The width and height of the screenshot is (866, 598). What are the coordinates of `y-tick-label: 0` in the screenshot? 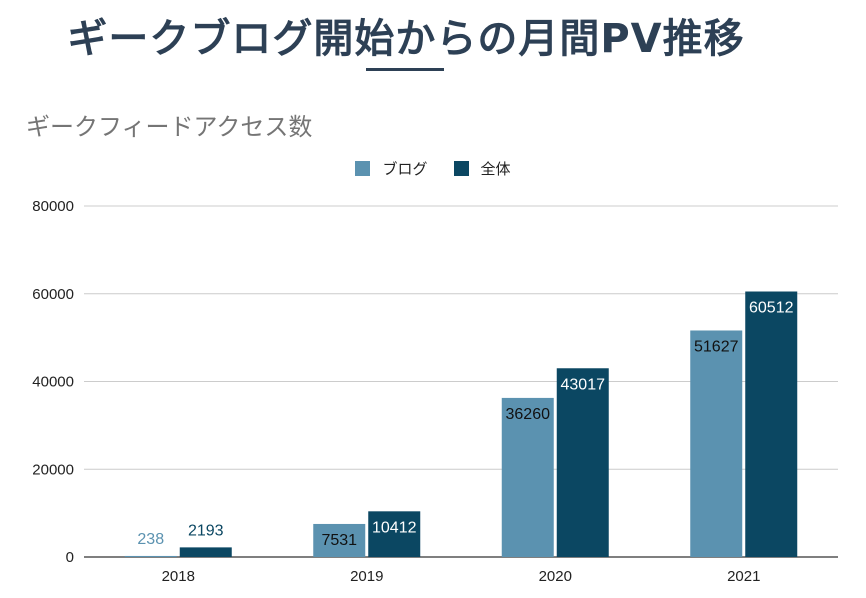 It's located at (70, 557).